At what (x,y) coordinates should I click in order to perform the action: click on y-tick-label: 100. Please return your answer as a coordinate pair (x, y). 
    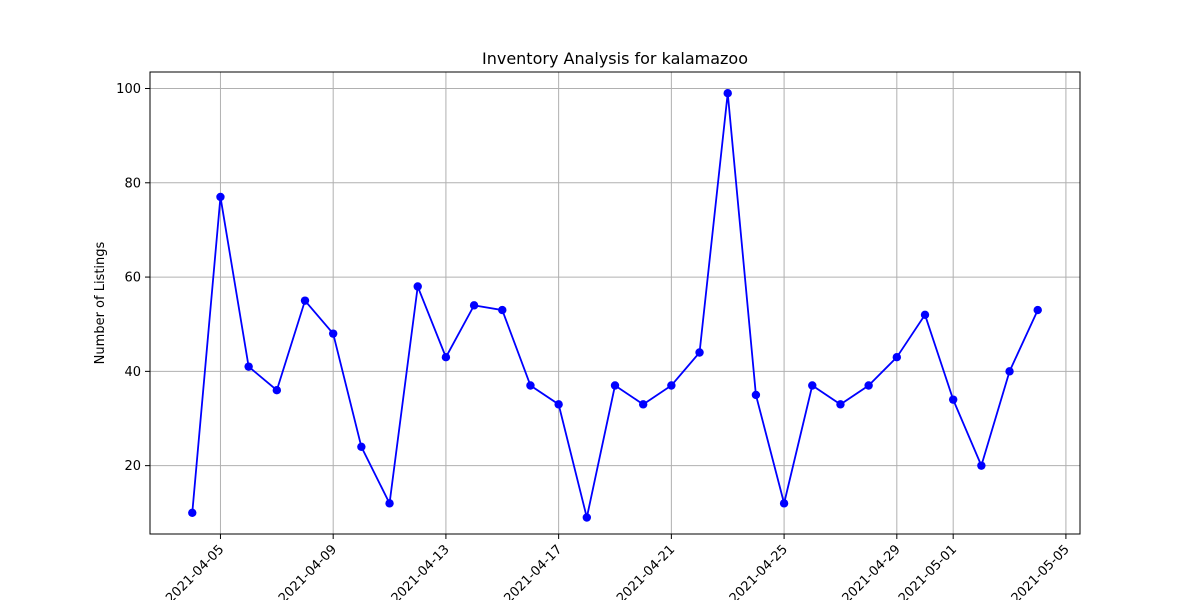
    Looking at the image, I should click on (128, 89).